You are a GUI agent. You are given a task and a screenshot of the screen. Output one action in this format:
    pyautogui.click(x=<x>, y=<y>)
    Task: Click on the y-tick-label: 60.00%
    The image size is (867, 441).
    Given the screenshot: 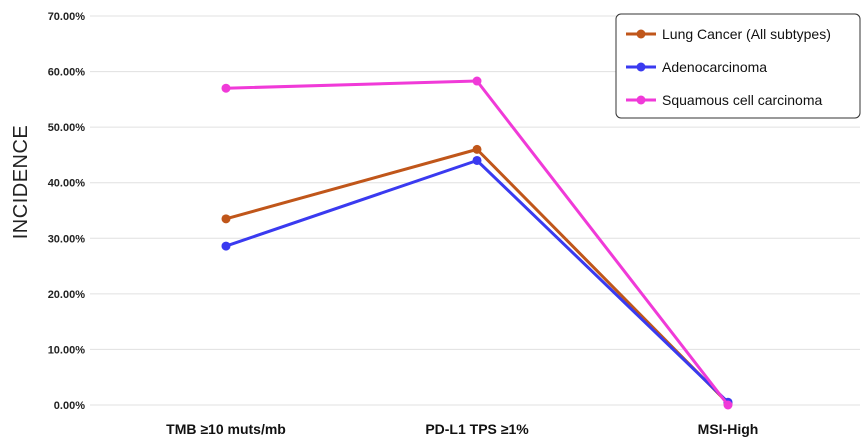 What is the action you would take?
    pyautogui.click(x=67, y=73)
    